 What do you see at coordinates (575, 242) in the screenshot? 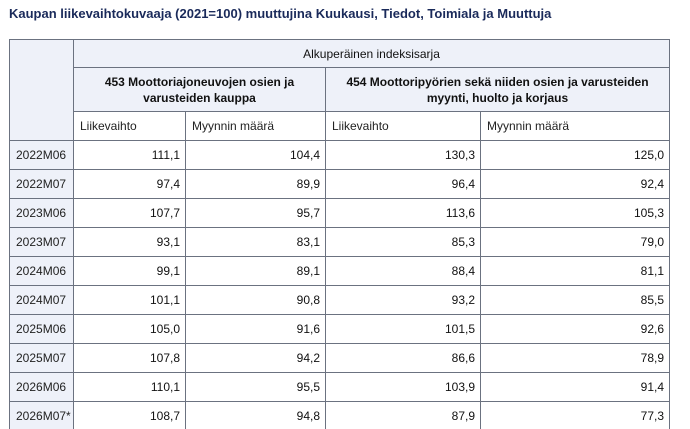
I see `table-cell: 79,0` at bounding box center [575, 242].